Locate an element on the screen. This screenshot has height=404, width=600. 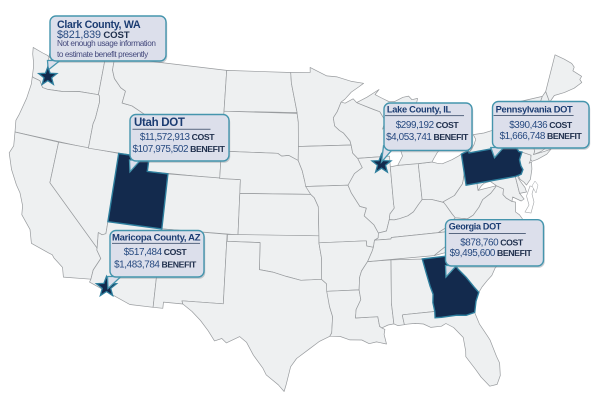
svg-text: $11,572,913 COST is located at coordinates (177, 137).